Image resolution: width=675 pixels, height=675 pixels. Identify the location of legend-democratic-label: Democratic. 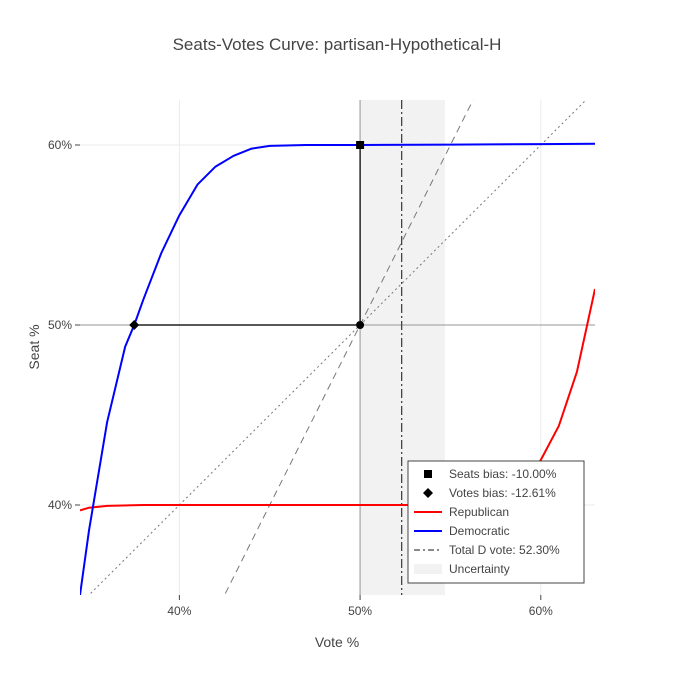
(479, 531).